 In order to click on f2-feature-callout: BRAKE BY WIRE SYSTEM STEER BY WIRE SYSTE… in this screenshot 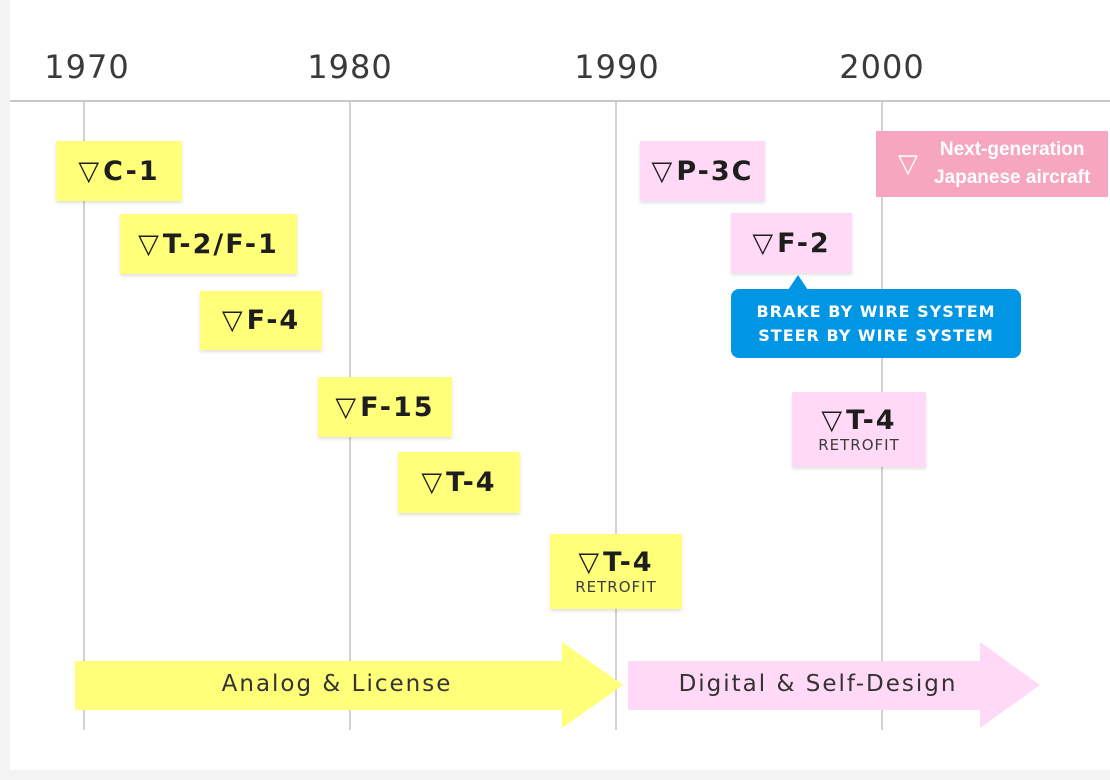, I will do `click(876, 323)`.